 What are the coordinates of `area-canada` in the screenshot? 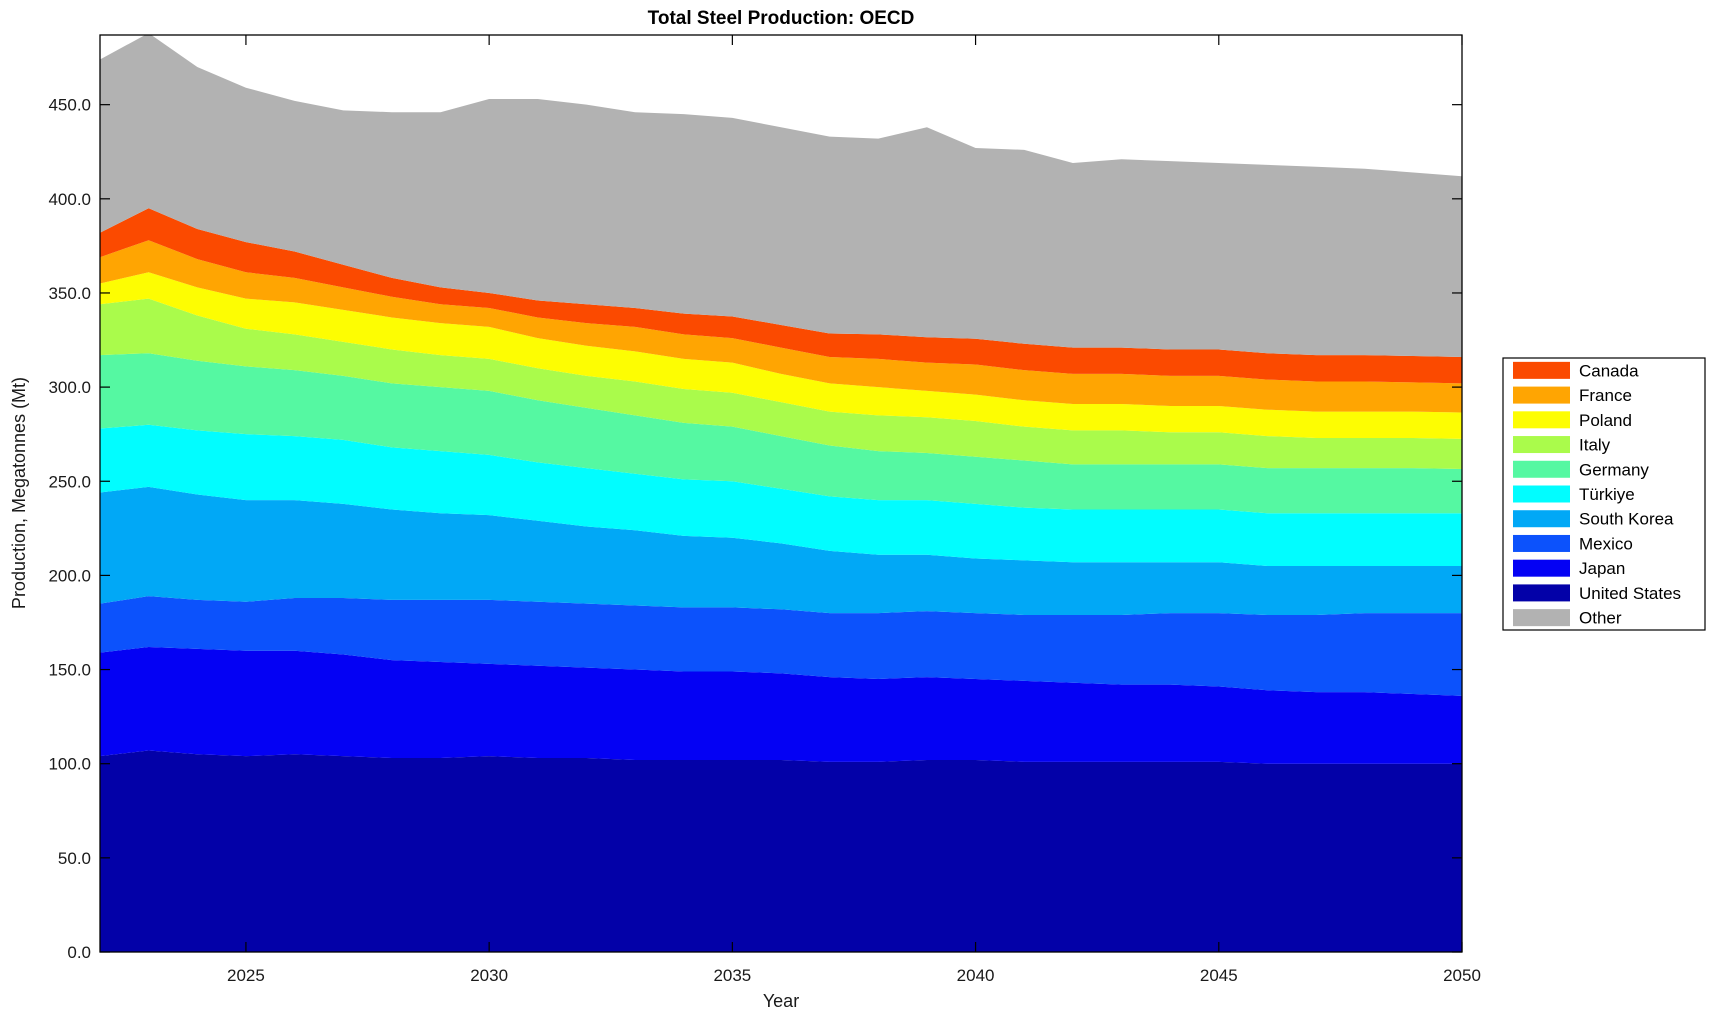 It's located at (781, 296).